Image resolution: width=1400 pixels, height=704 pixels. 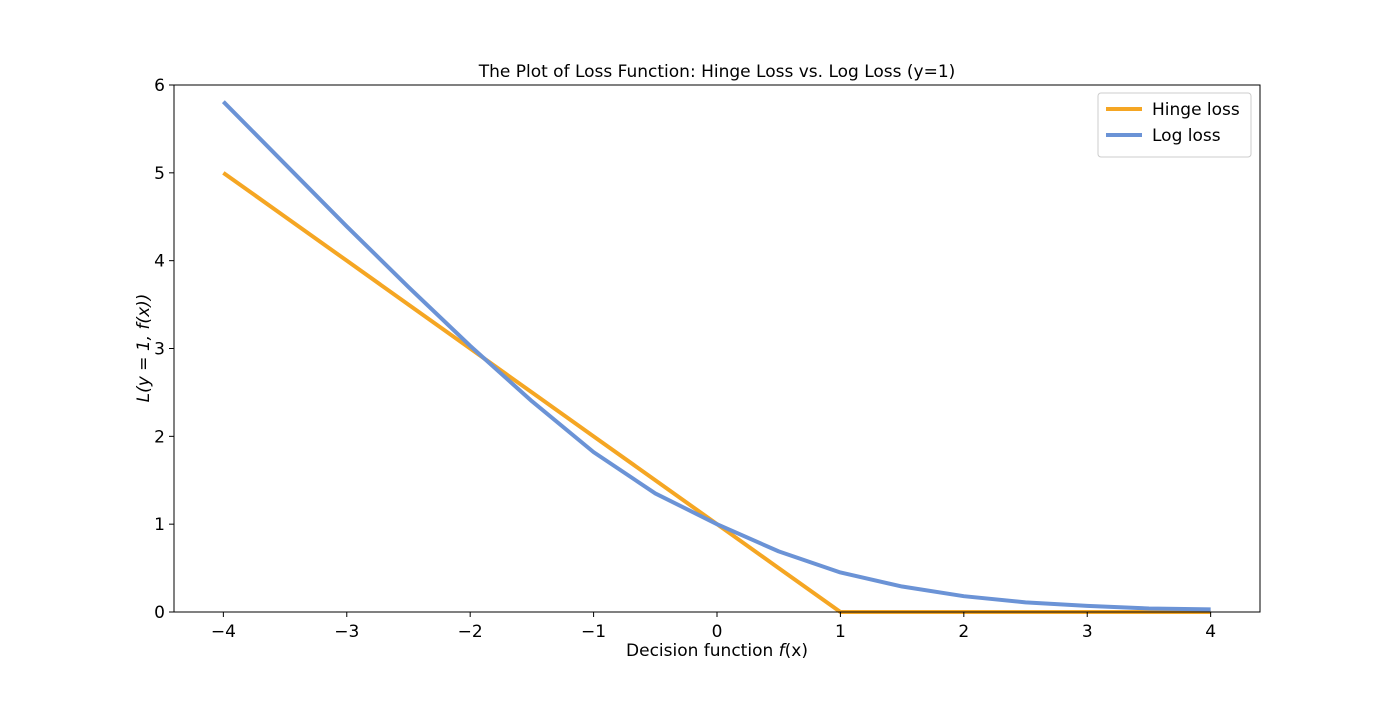 I want to click on x-axis-label: Decision function f(x), so click(x=717, y=651).